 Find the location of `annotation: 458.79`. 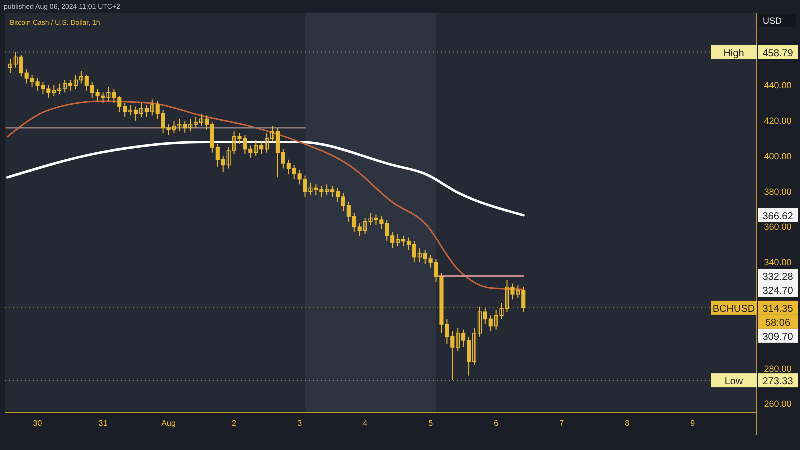

annotation: 458.79 is located at coordinates (778, 54).